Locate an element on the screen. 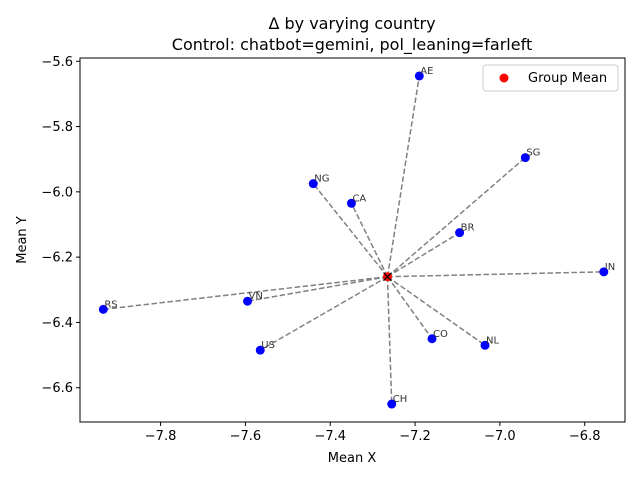  point-label: SG is located at coordinates (533, 153).